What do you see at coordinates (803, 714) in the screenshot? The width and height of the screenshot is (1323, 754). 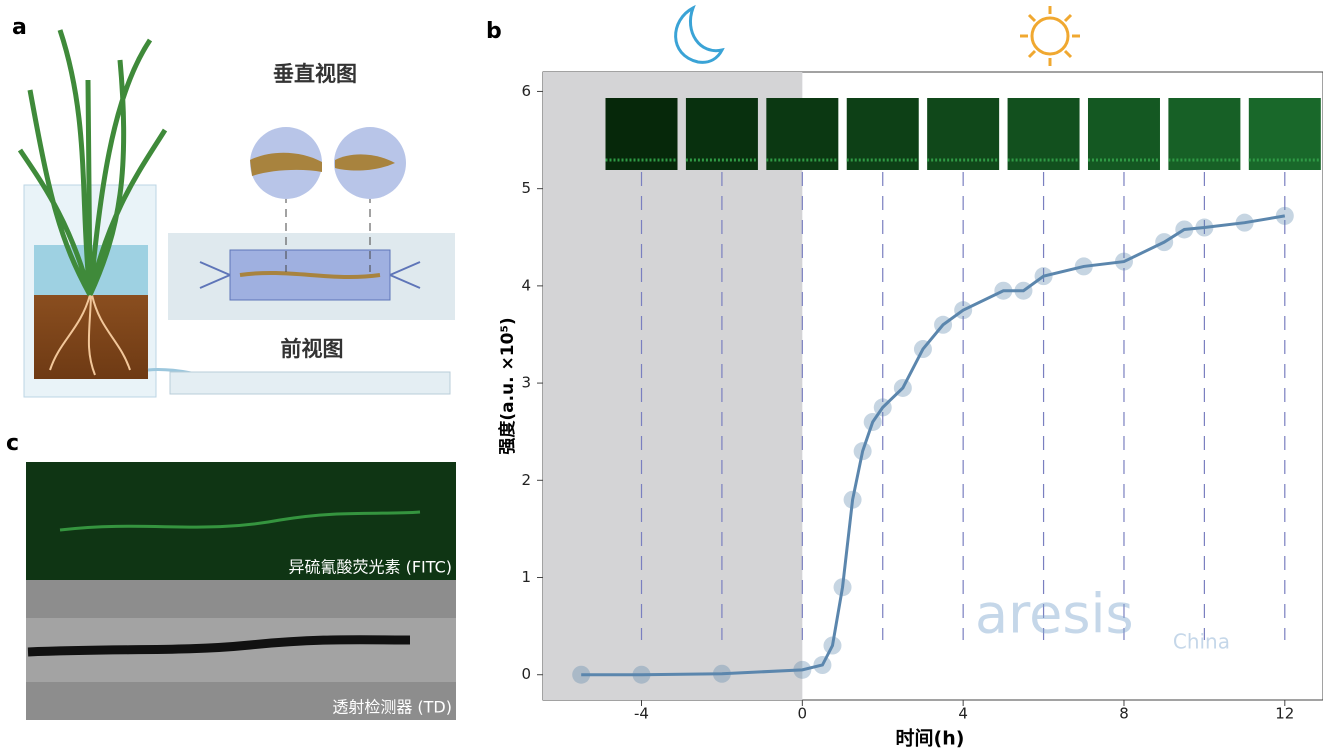 I see `x-tick-label: 0` at bounding box center [803, 714].